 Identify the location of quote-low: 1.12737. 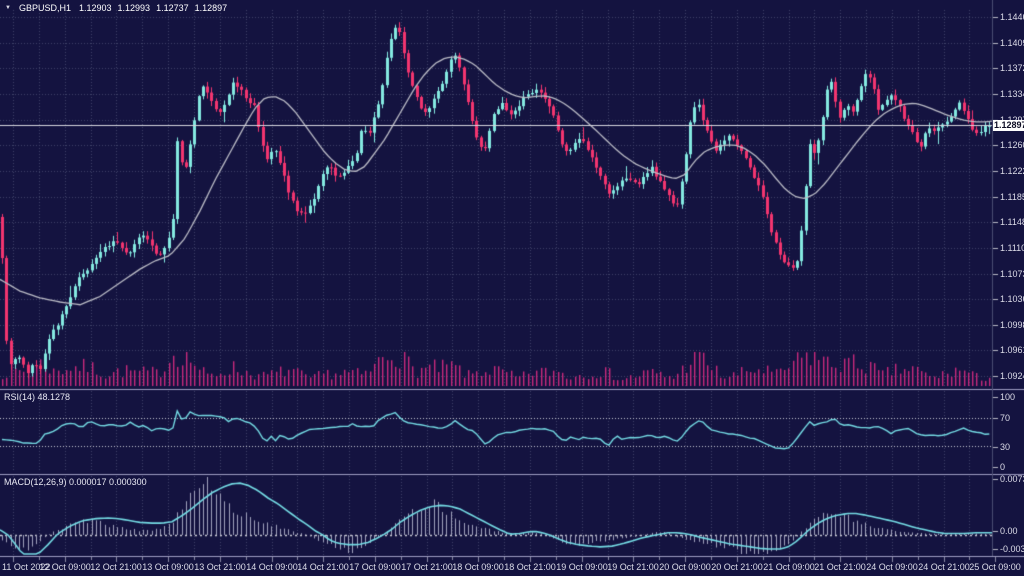
(172, 8).